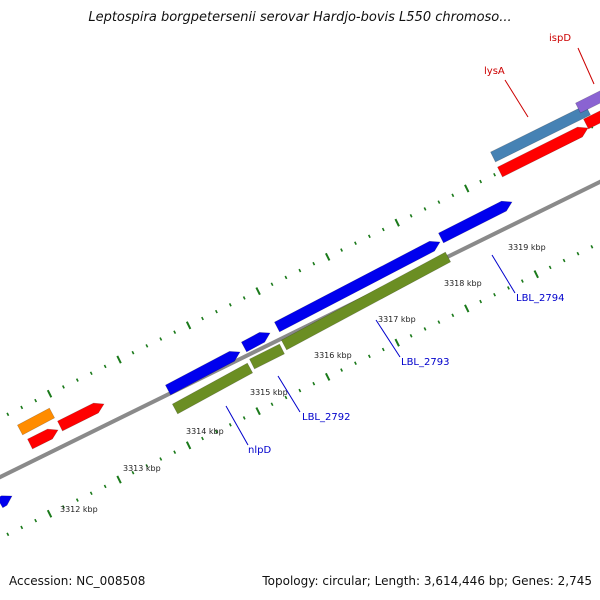 The image size is (600, 600). Describe the element at coordinates (527, 247) in the screenshot. I see `kbp-label: 3319 kbp` at that location.